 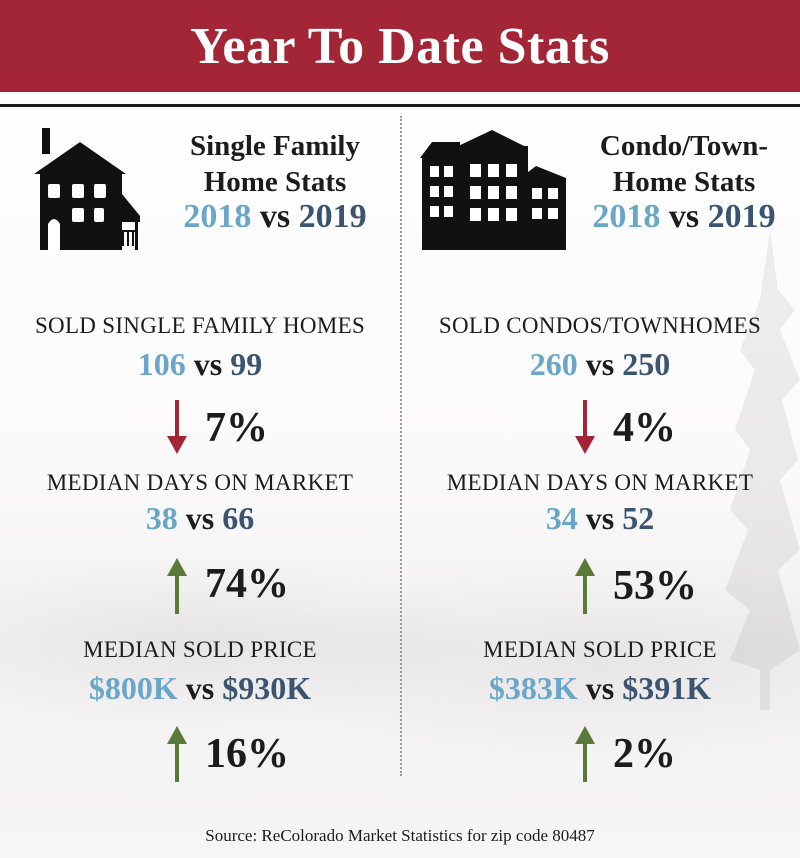 I want to click on right-stat-3-pct: 2%, so click(x=644, y=754).